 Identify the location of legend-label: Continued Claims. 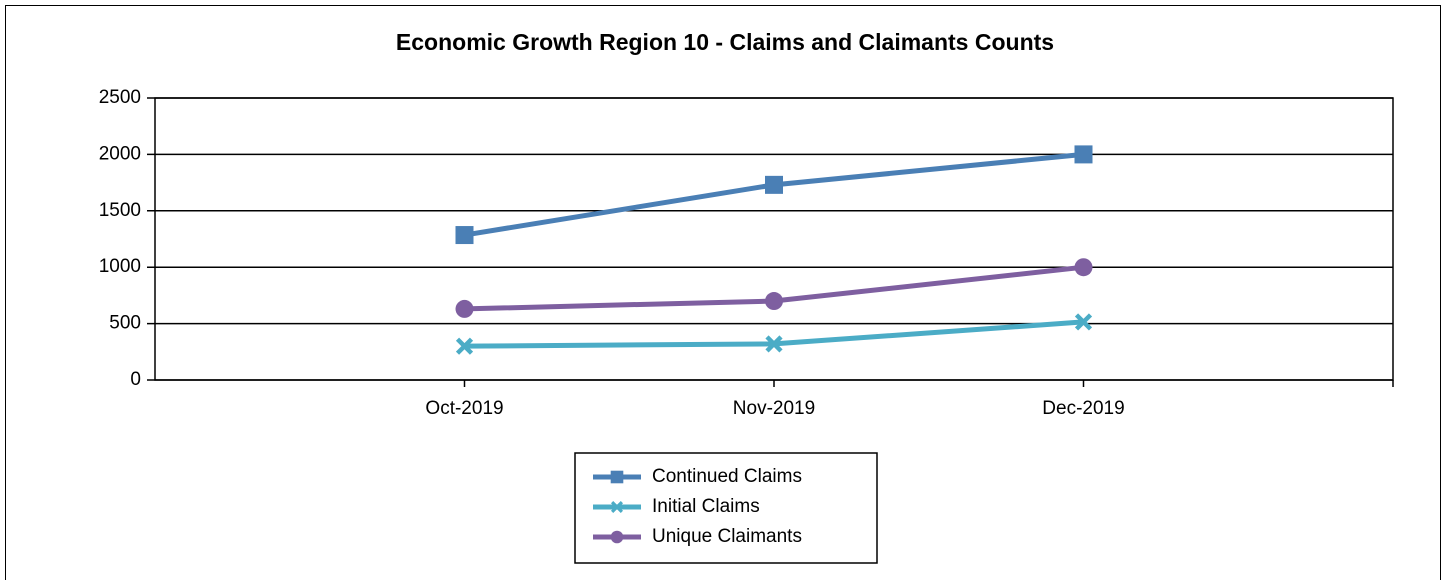
(727, 476).